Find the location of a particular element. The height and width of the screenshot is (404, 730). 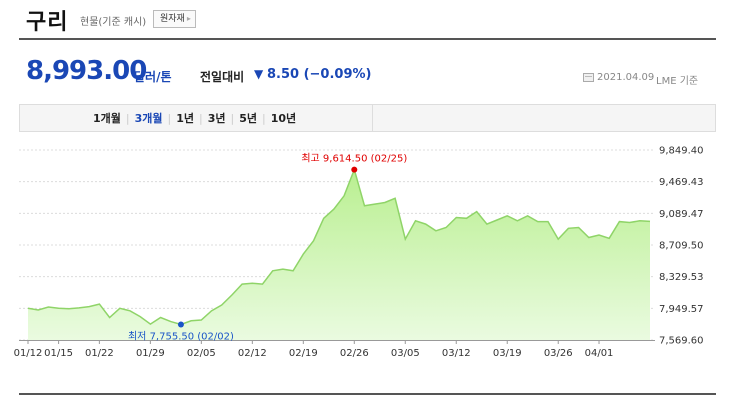

commodity-category-button: 원자재 ▸ is located at coordinates (174, 19).